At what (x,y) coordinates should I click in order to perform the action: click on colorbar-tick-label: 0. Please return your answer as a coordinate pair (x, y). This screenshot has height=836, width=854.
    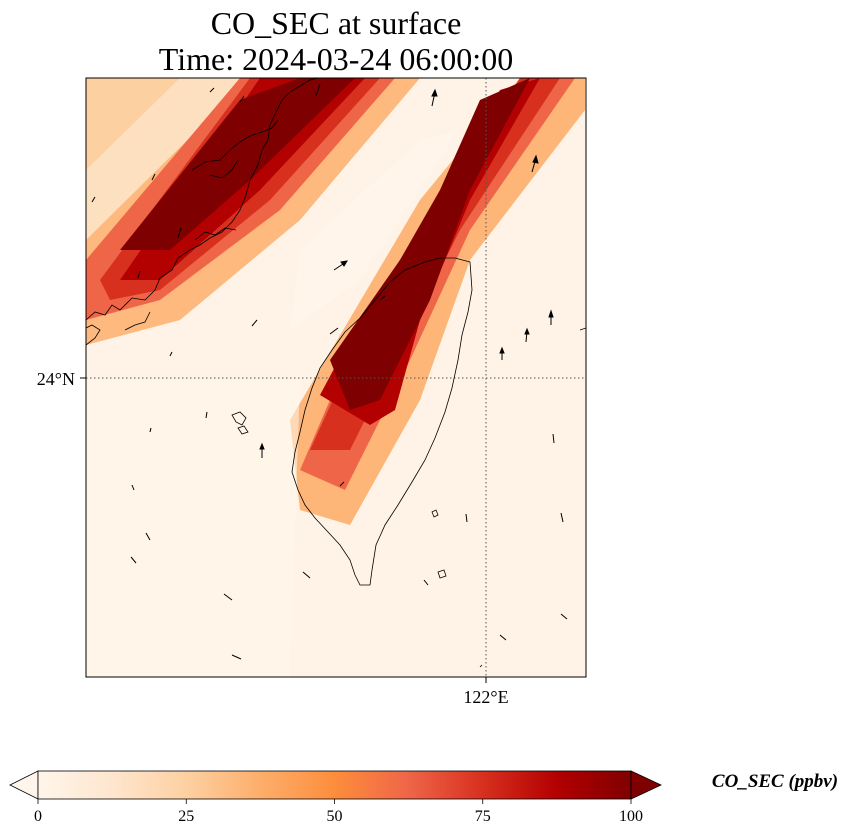
    Looking at the image, I should click on (38, 816).